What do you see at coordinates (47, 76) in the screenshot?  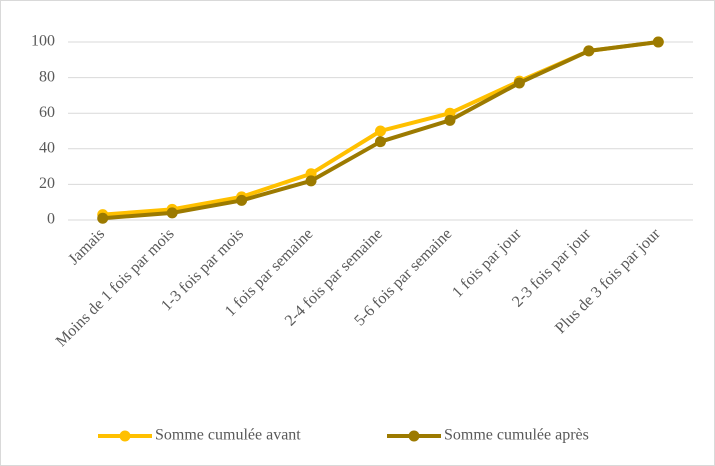 I see `y-tick-label: 80` at bounding box center [47, 76].